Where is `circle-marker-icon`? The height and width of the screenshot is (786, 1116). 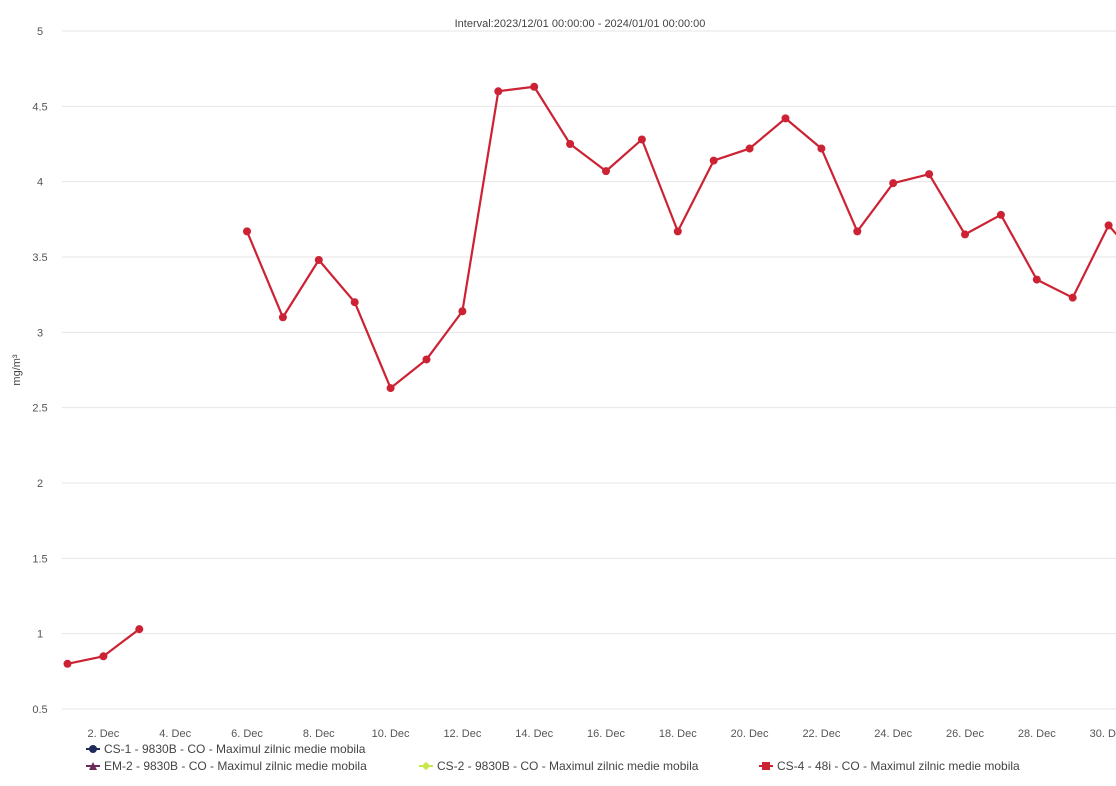
circle-marker-icon is located at coordinates (93, 749).